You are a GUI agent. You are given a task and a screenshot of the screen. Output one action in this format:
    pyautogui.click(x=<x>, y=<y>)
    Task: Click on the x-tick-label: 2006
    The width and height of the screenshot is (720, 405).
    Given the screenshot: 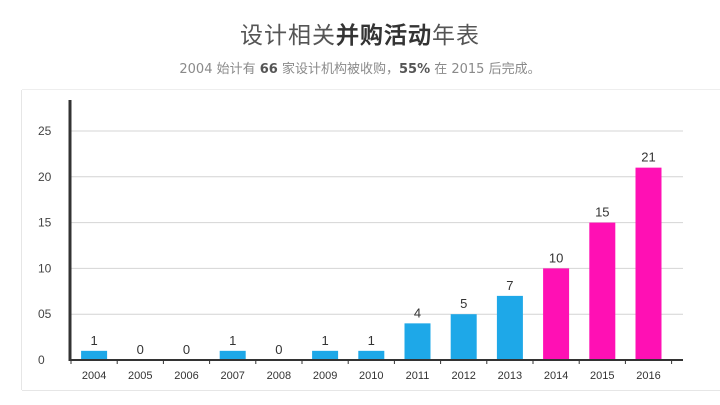 What is the action you would take?
    pyautogui.click(x=186, y=376)
    